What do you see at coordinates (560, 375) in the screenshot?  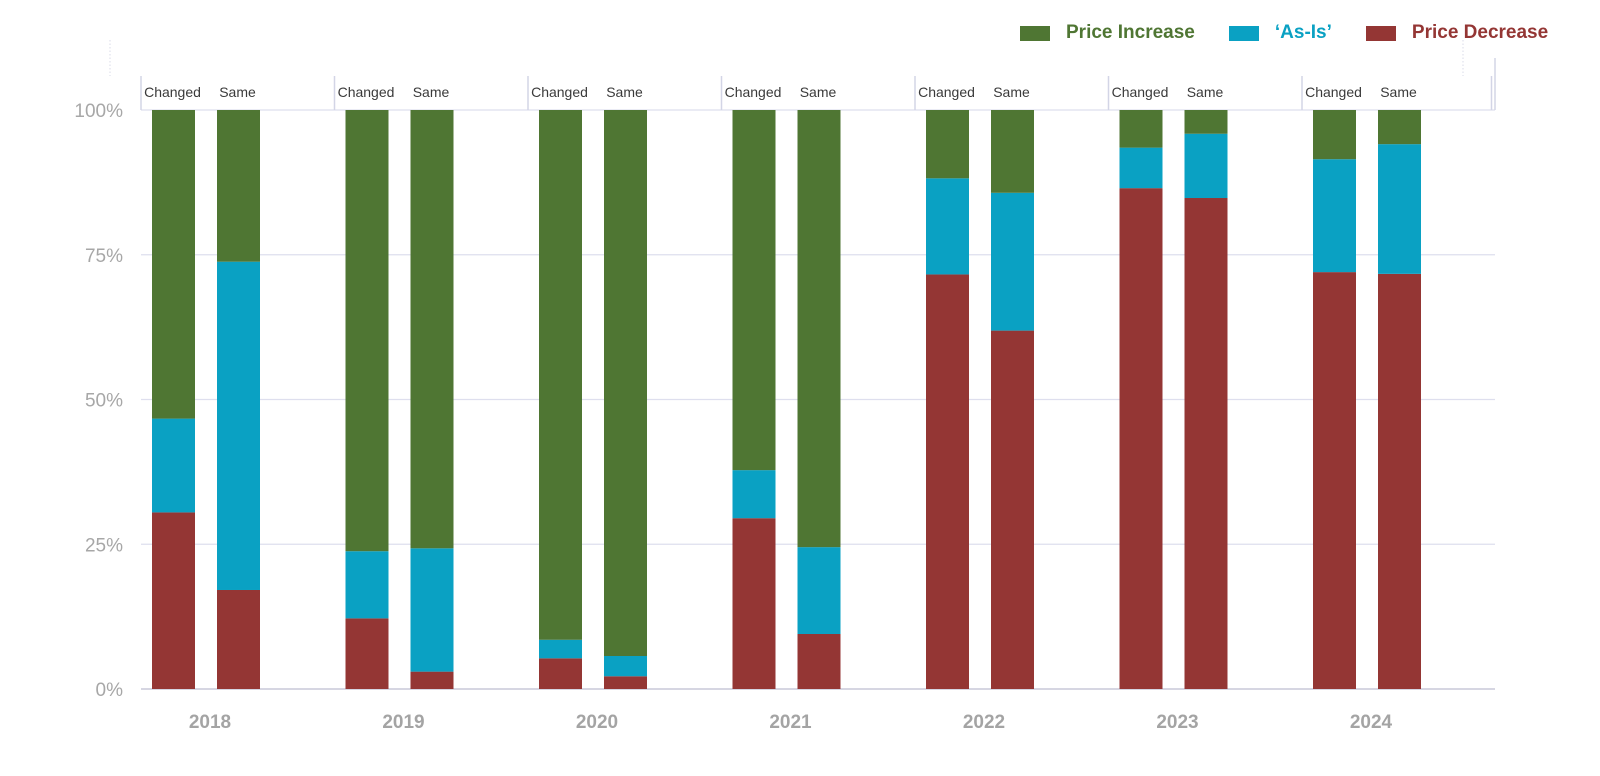 I see `bar-price-increase-2020-changed` at bounding box center [560, 375].